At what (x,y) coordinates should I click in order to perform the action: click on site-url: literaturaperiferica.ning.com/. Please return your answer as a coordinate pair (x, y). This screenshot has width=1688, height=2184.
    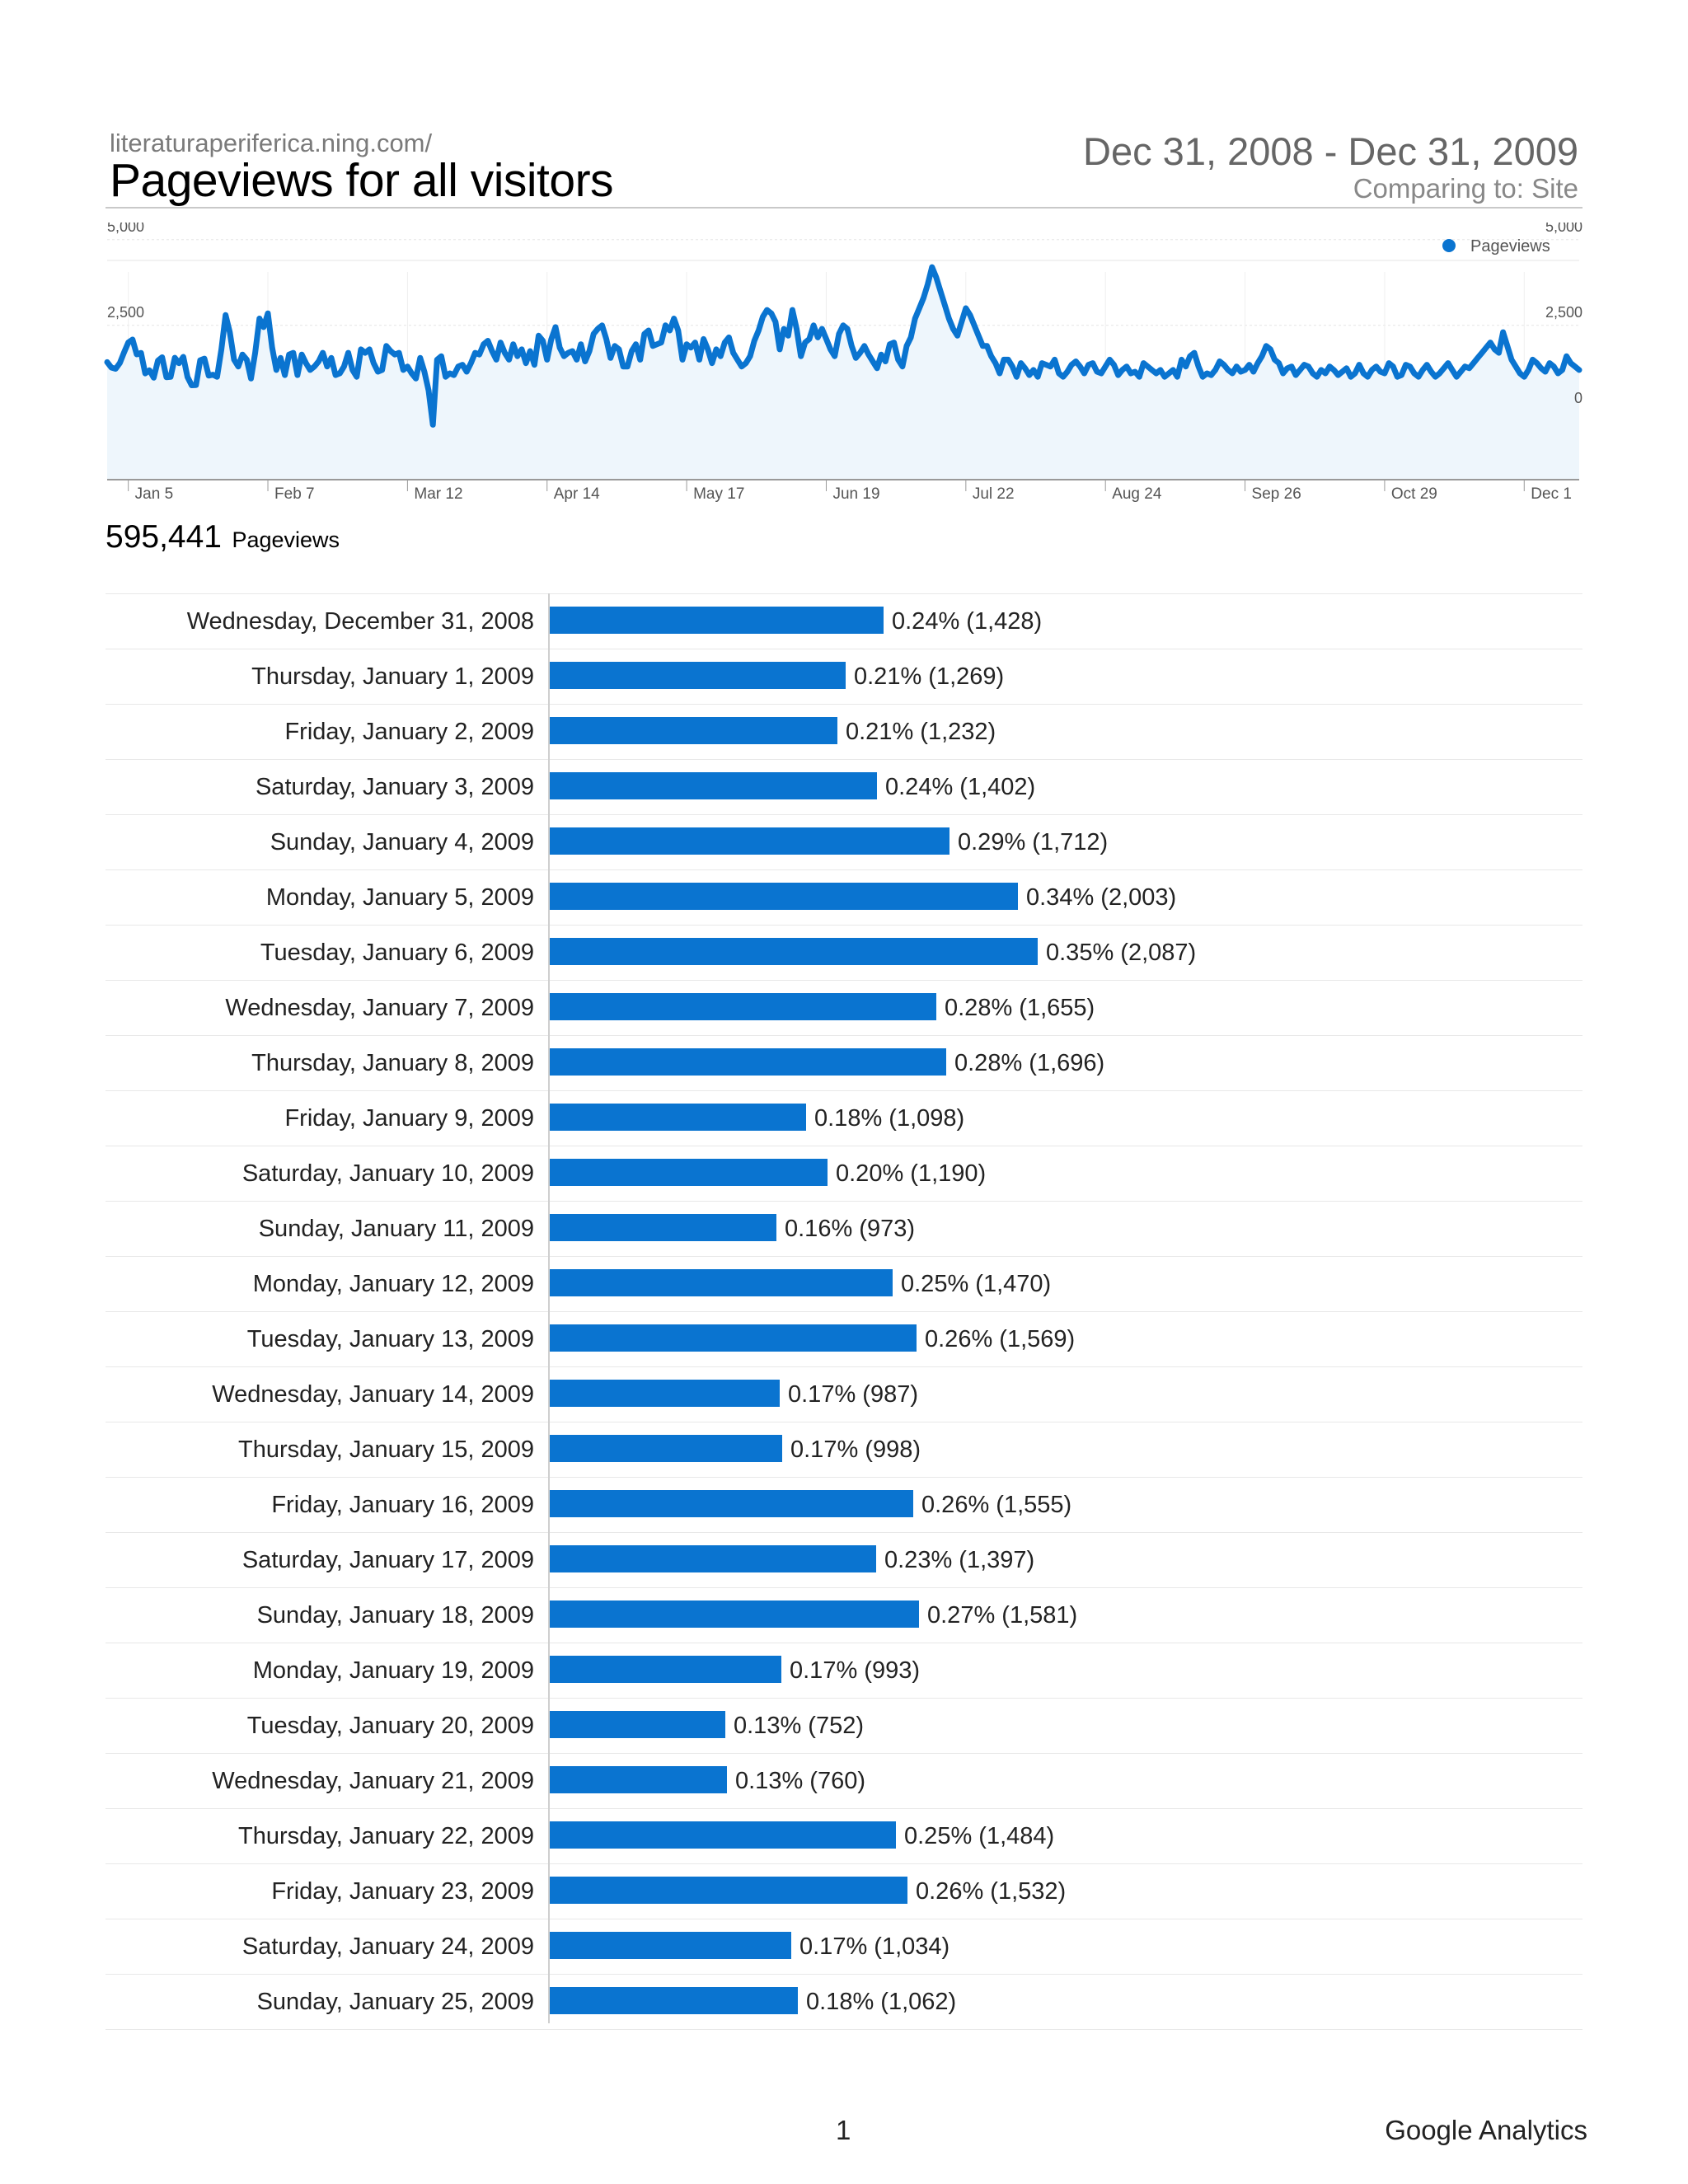
    Looking at the image, I should click on (271, 143).